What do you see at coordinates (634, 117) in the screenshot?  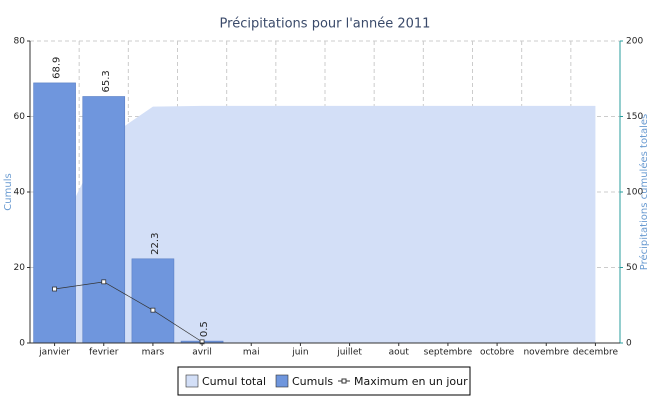 I see `y2-tick-label: 150` at bounding box center [634, 117].